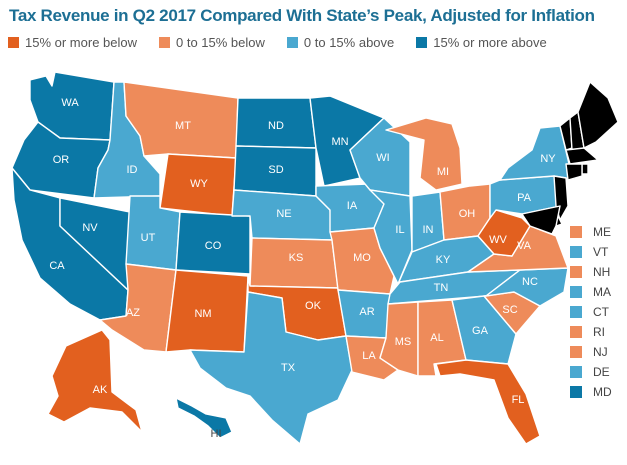  I want to click on small-state-row: CT, so click(591, 312).